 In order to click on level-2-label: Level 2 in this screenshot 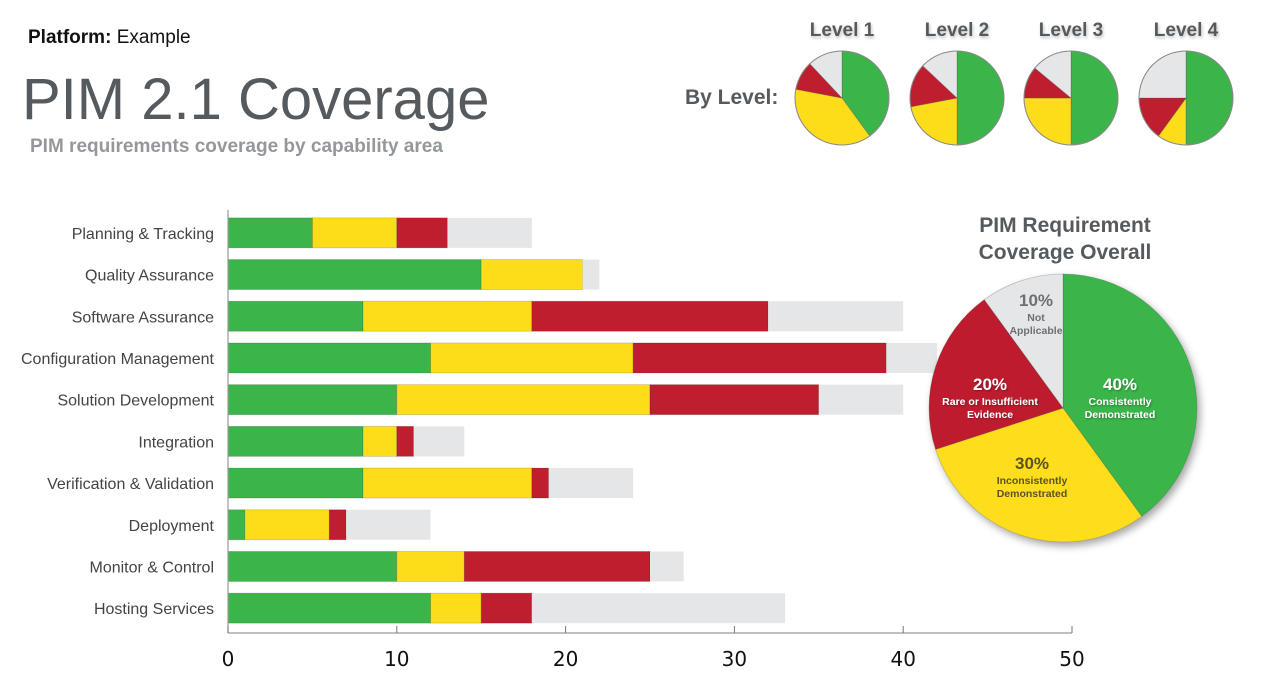, I will do `click(957, 30)`.